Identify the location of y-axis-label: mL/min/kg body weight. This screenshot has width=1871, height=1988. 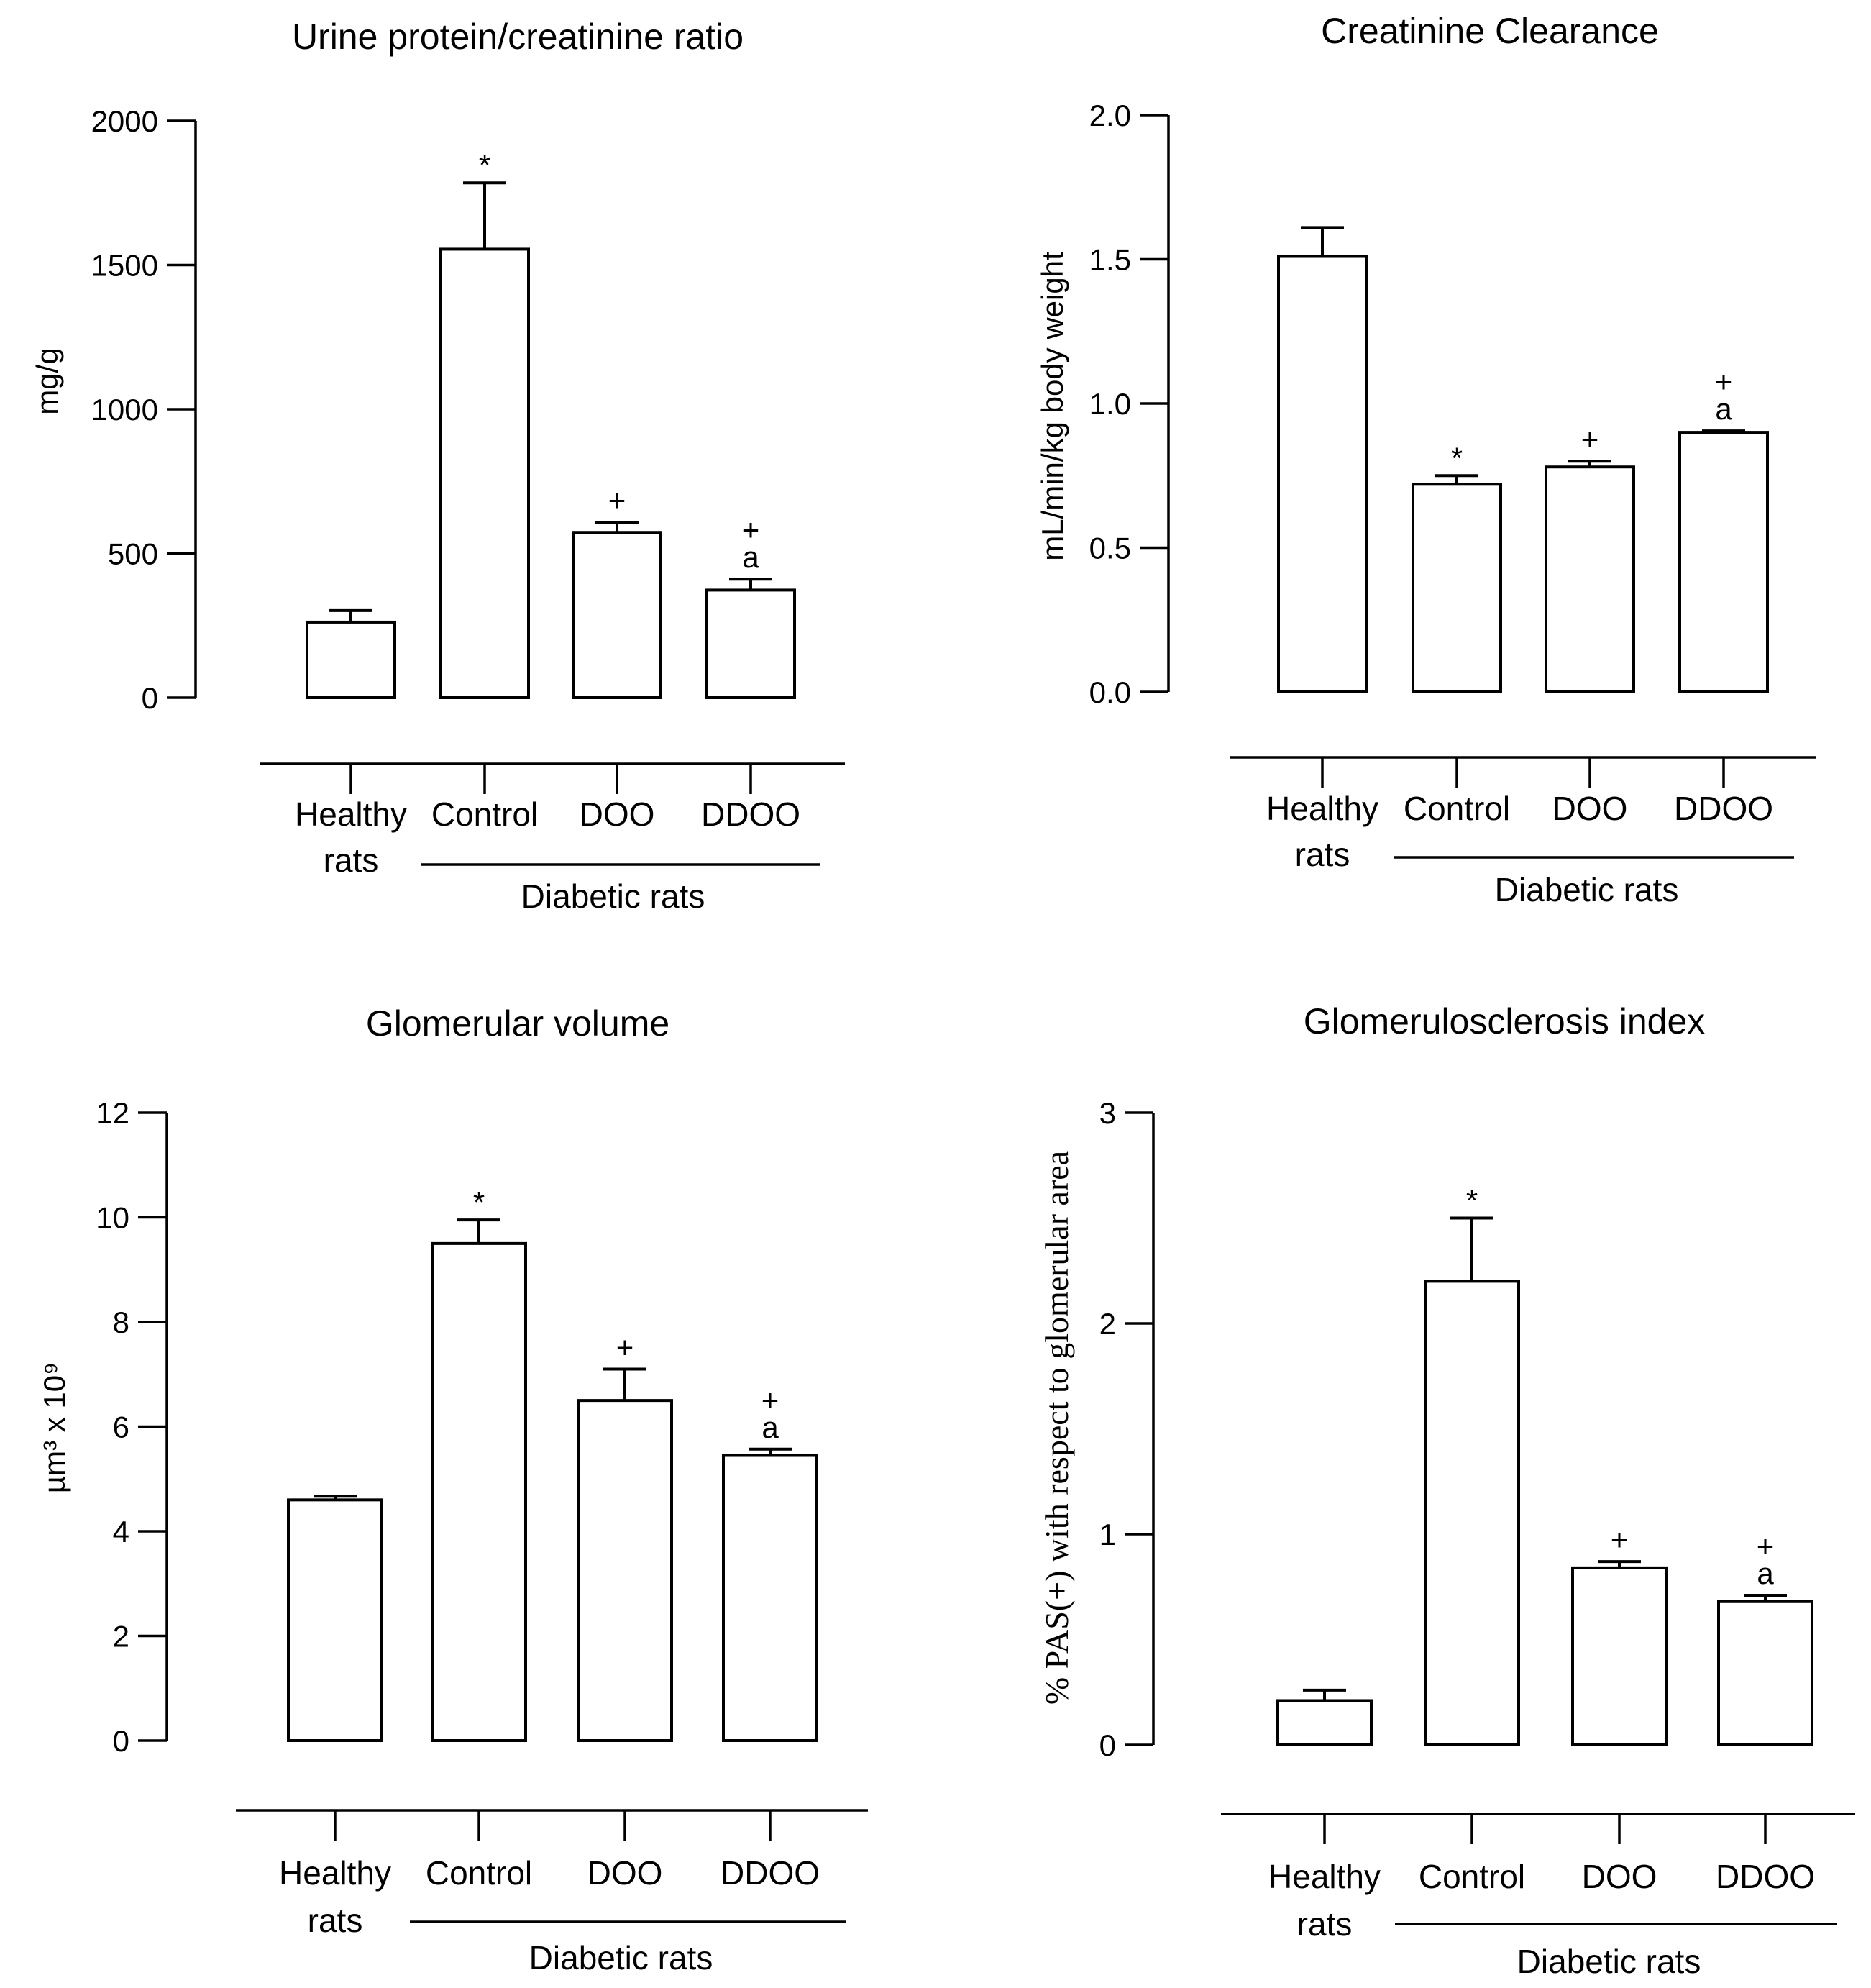
(1052, 406).